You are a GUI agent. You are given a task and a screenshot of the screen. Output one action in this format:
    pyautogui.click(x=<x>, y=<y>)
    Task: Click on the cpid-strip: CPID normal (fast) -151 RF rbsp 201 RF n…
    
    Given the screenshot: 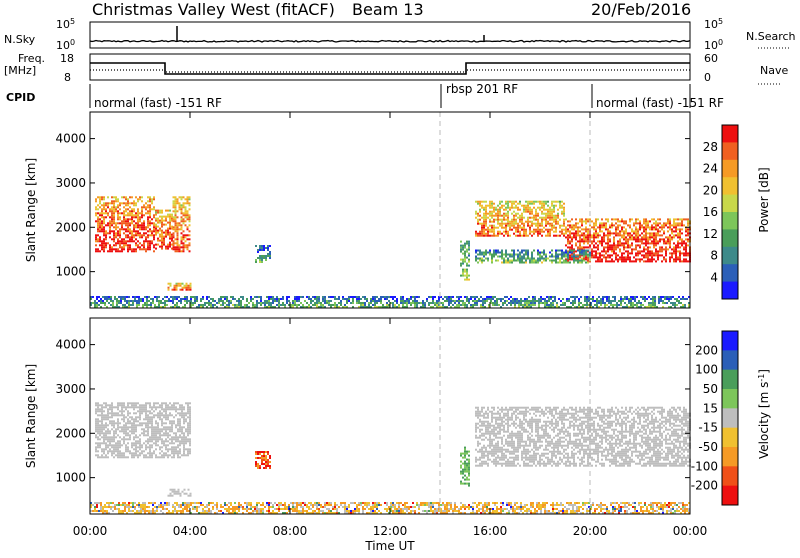 What is the action you would take?
    pyautogui.click(x=365, y=96)
    